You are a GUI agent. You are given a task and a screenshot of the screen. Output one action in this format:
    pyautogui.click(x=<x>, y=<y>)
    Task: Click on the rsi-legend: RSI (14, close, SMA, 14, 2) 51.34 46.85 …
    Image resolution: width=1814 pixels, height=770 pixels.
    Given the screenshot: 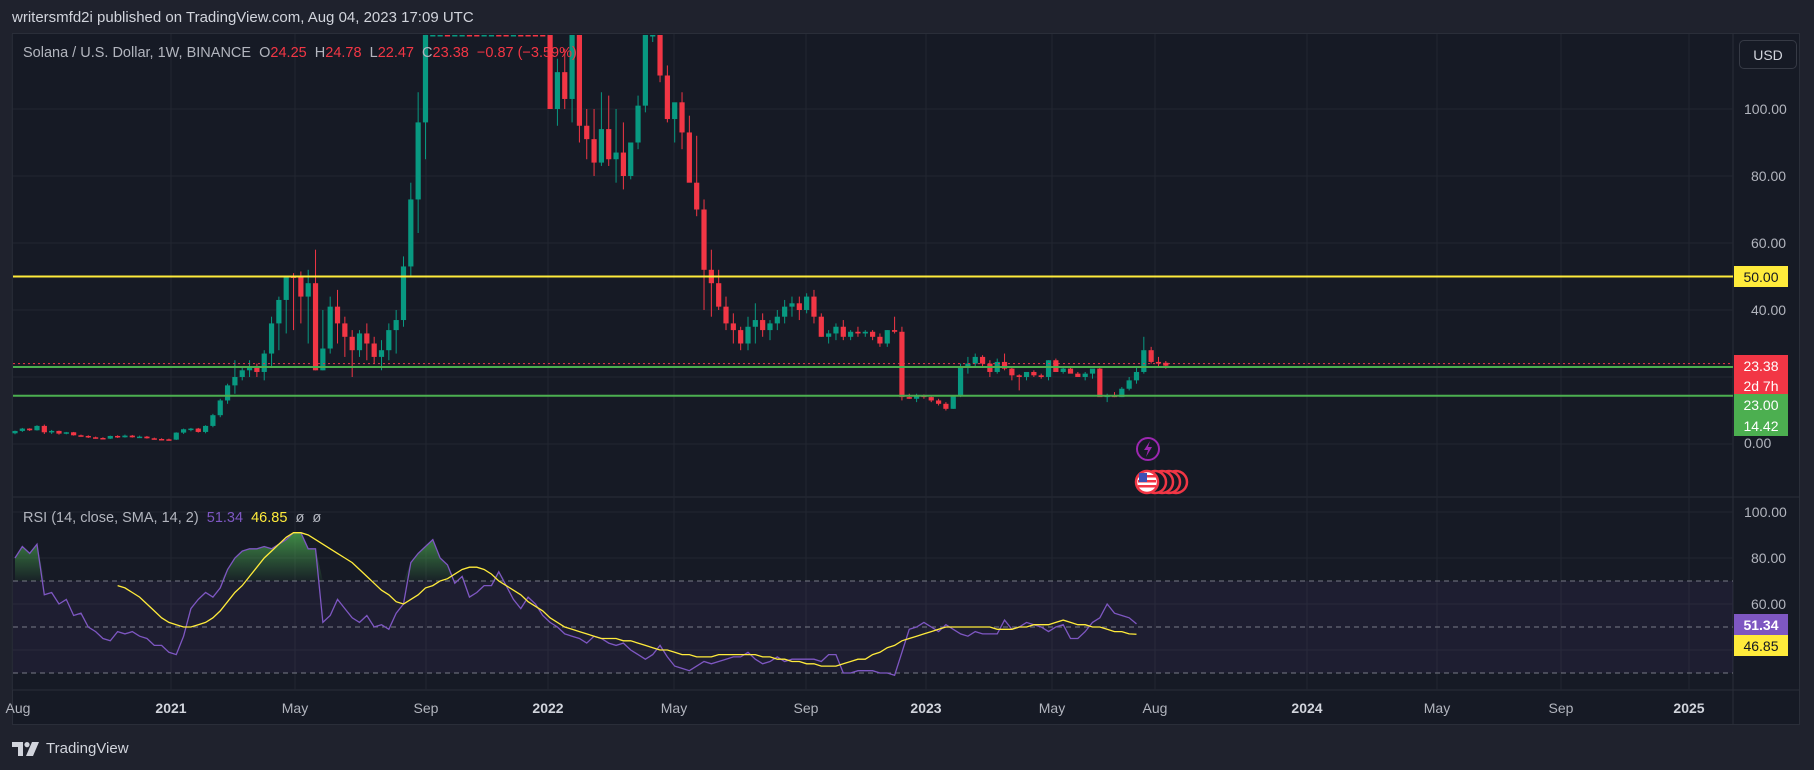 What is the action you would take?
    pyautogui.click(x=172, y=518)
    